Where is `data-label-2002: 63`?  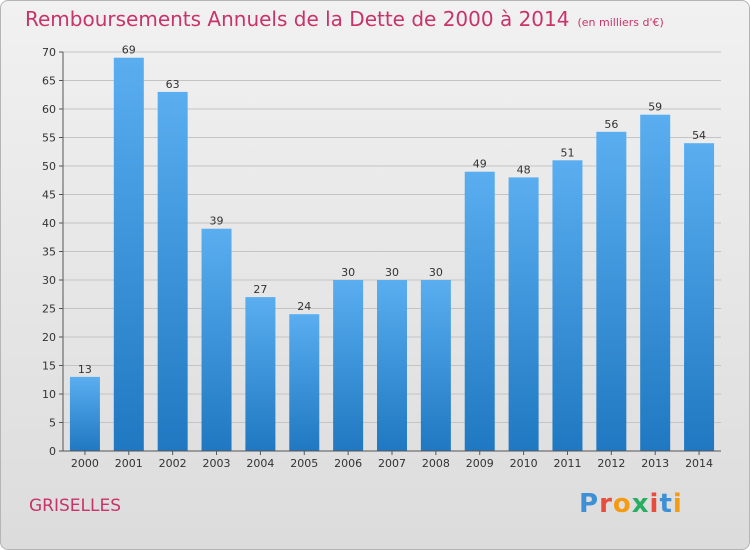 data-label-2002: 63 is located at coordinates (173, 84).